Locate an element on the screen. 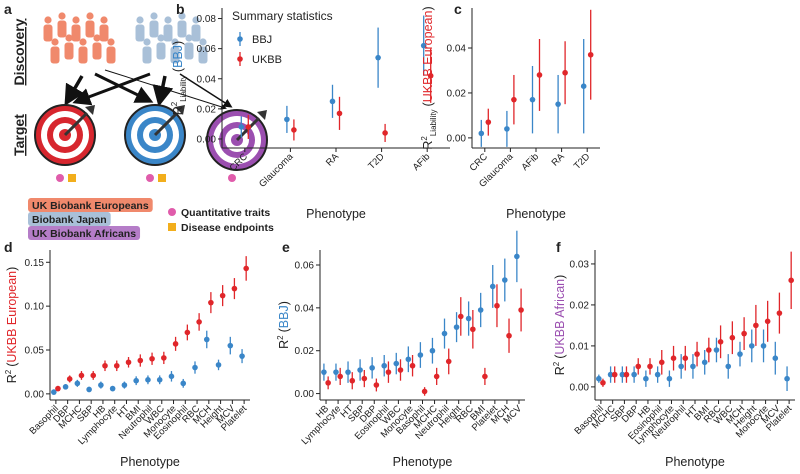 The width and height of the screenshot is (800, 474). y-tick-label: 0.01 is located at coordinates (580, 346).